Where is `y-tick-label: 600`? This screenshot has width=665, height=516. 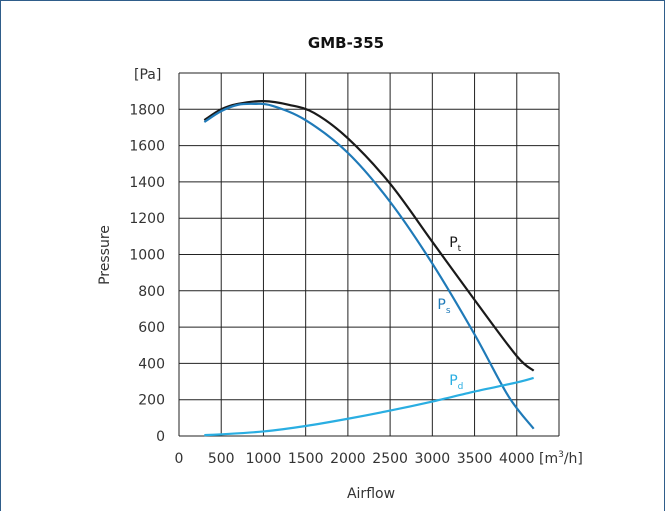 y-tick-label: 600 is located at coordinates (151, 328).